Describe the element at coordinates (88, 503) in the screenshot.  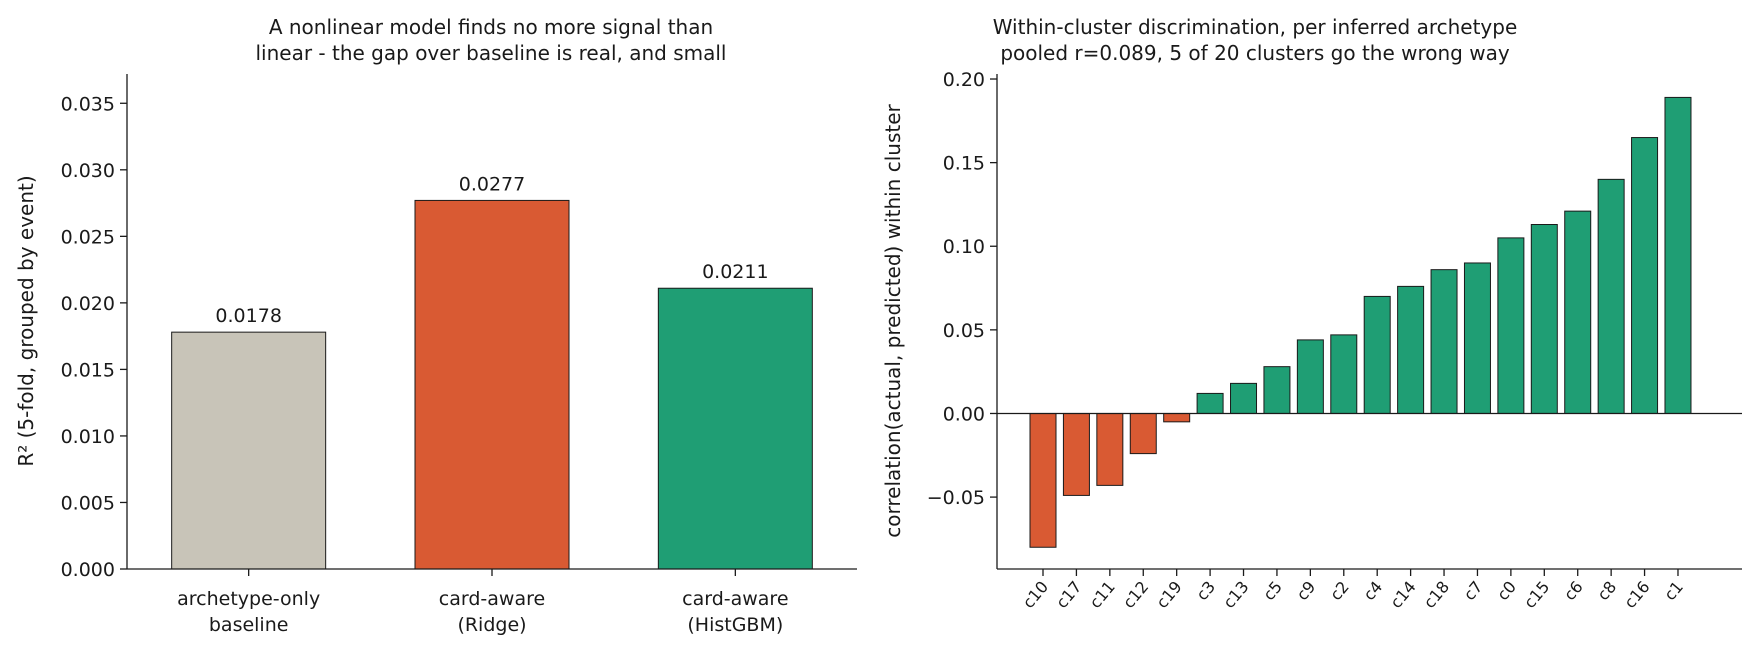
I see `left-y-tick-label: 0.005` at that location.